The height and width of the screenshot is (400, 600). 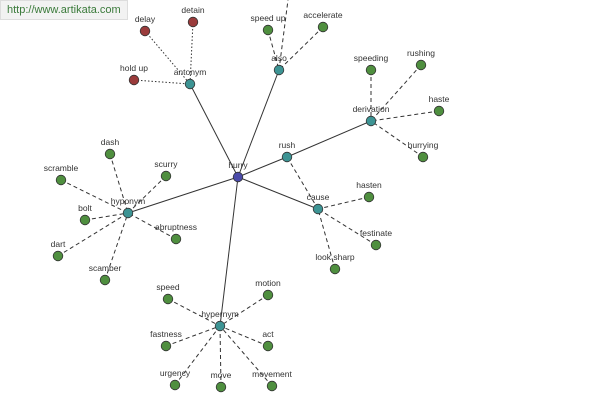 I want to click on node-label: fastness, so click(x=166, y=334).